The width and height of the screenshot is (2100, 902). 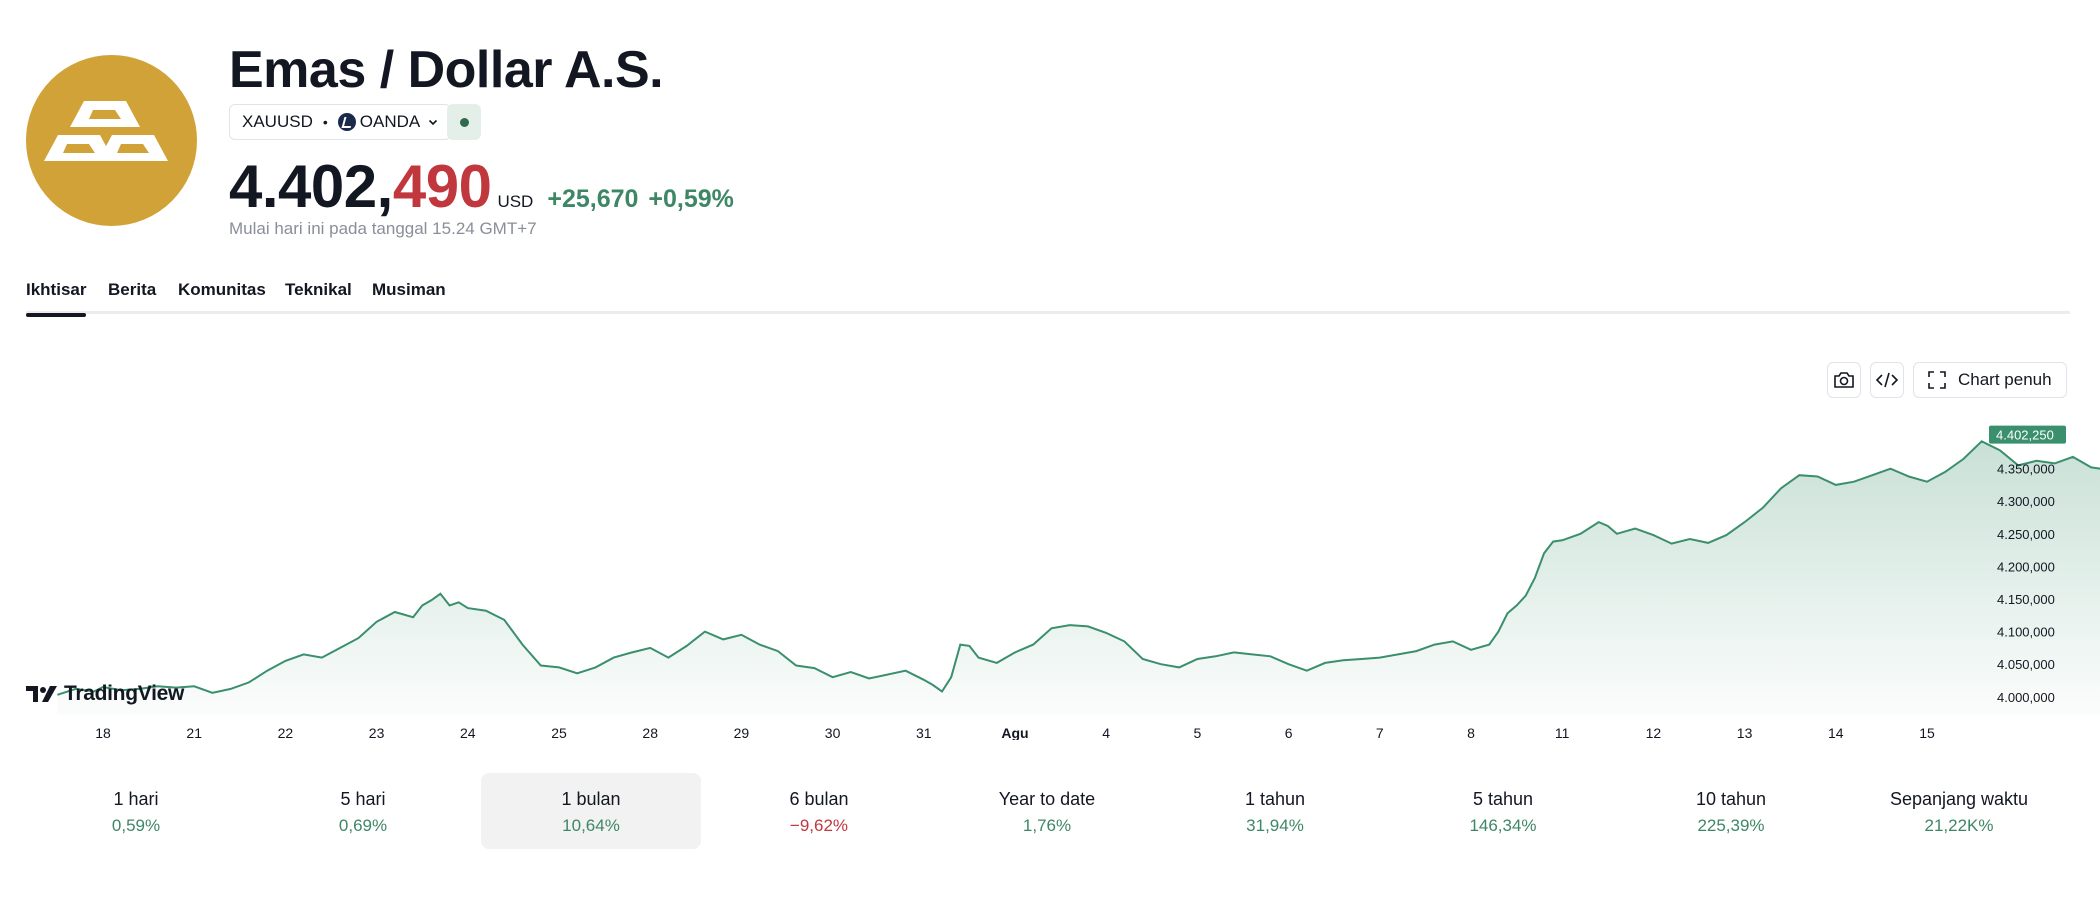 I want to click on period-1-year: 1 tahun 31,94%, so click(x=1275, y=811).